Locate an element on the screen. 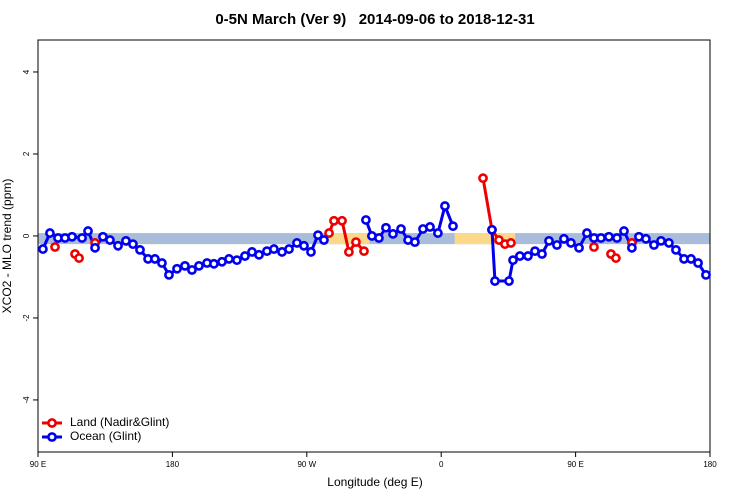 The image size is (750, 500). y-tick-label: 0 is located at coordinates (26, 235).